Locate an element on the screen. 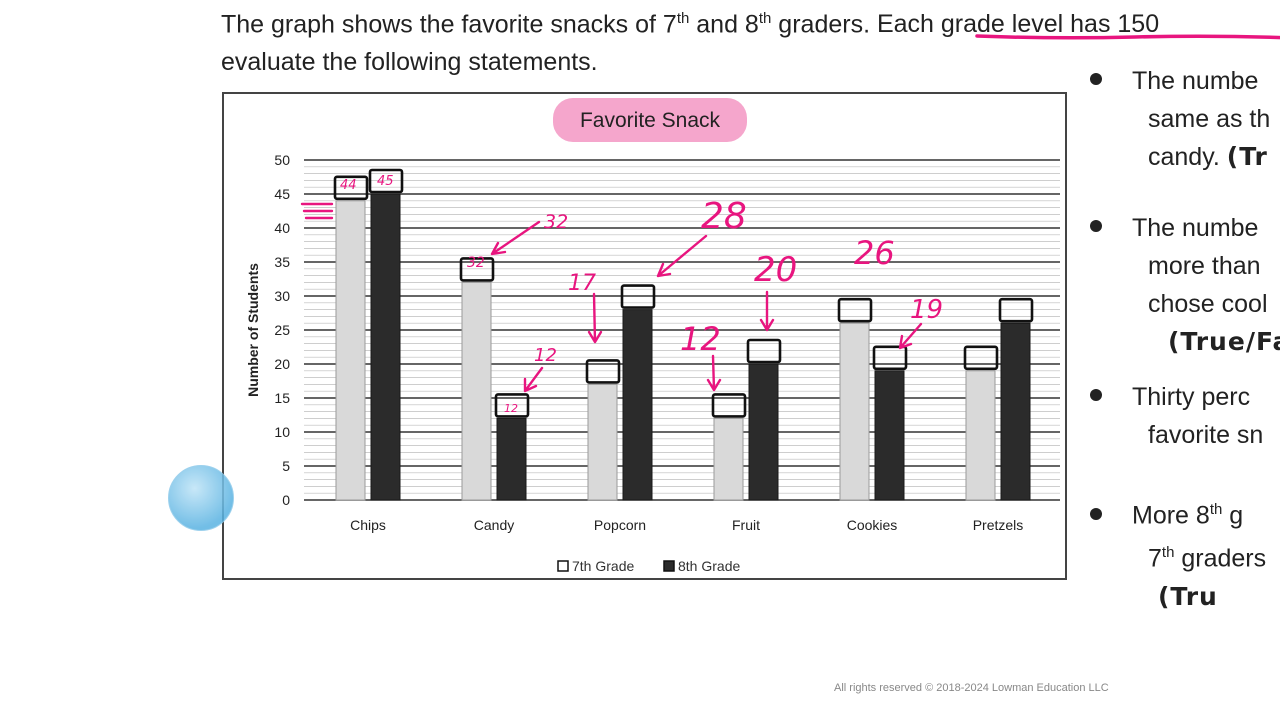  bar-pretzels-7th is located at coordinates (980, 435).